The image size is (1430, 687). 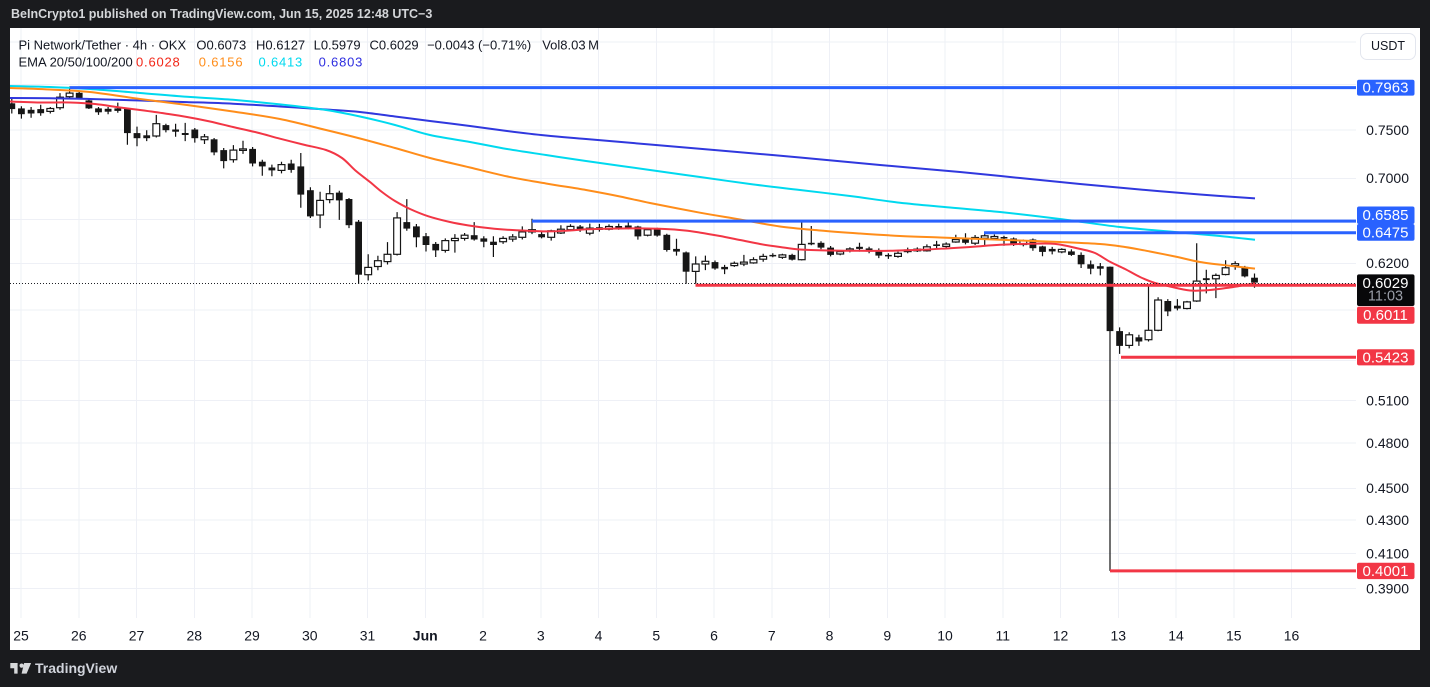 What do you see at coordinates (310, 636) in the screenshot?
I see `svg-text: 30` at bounding box center [310, 636].